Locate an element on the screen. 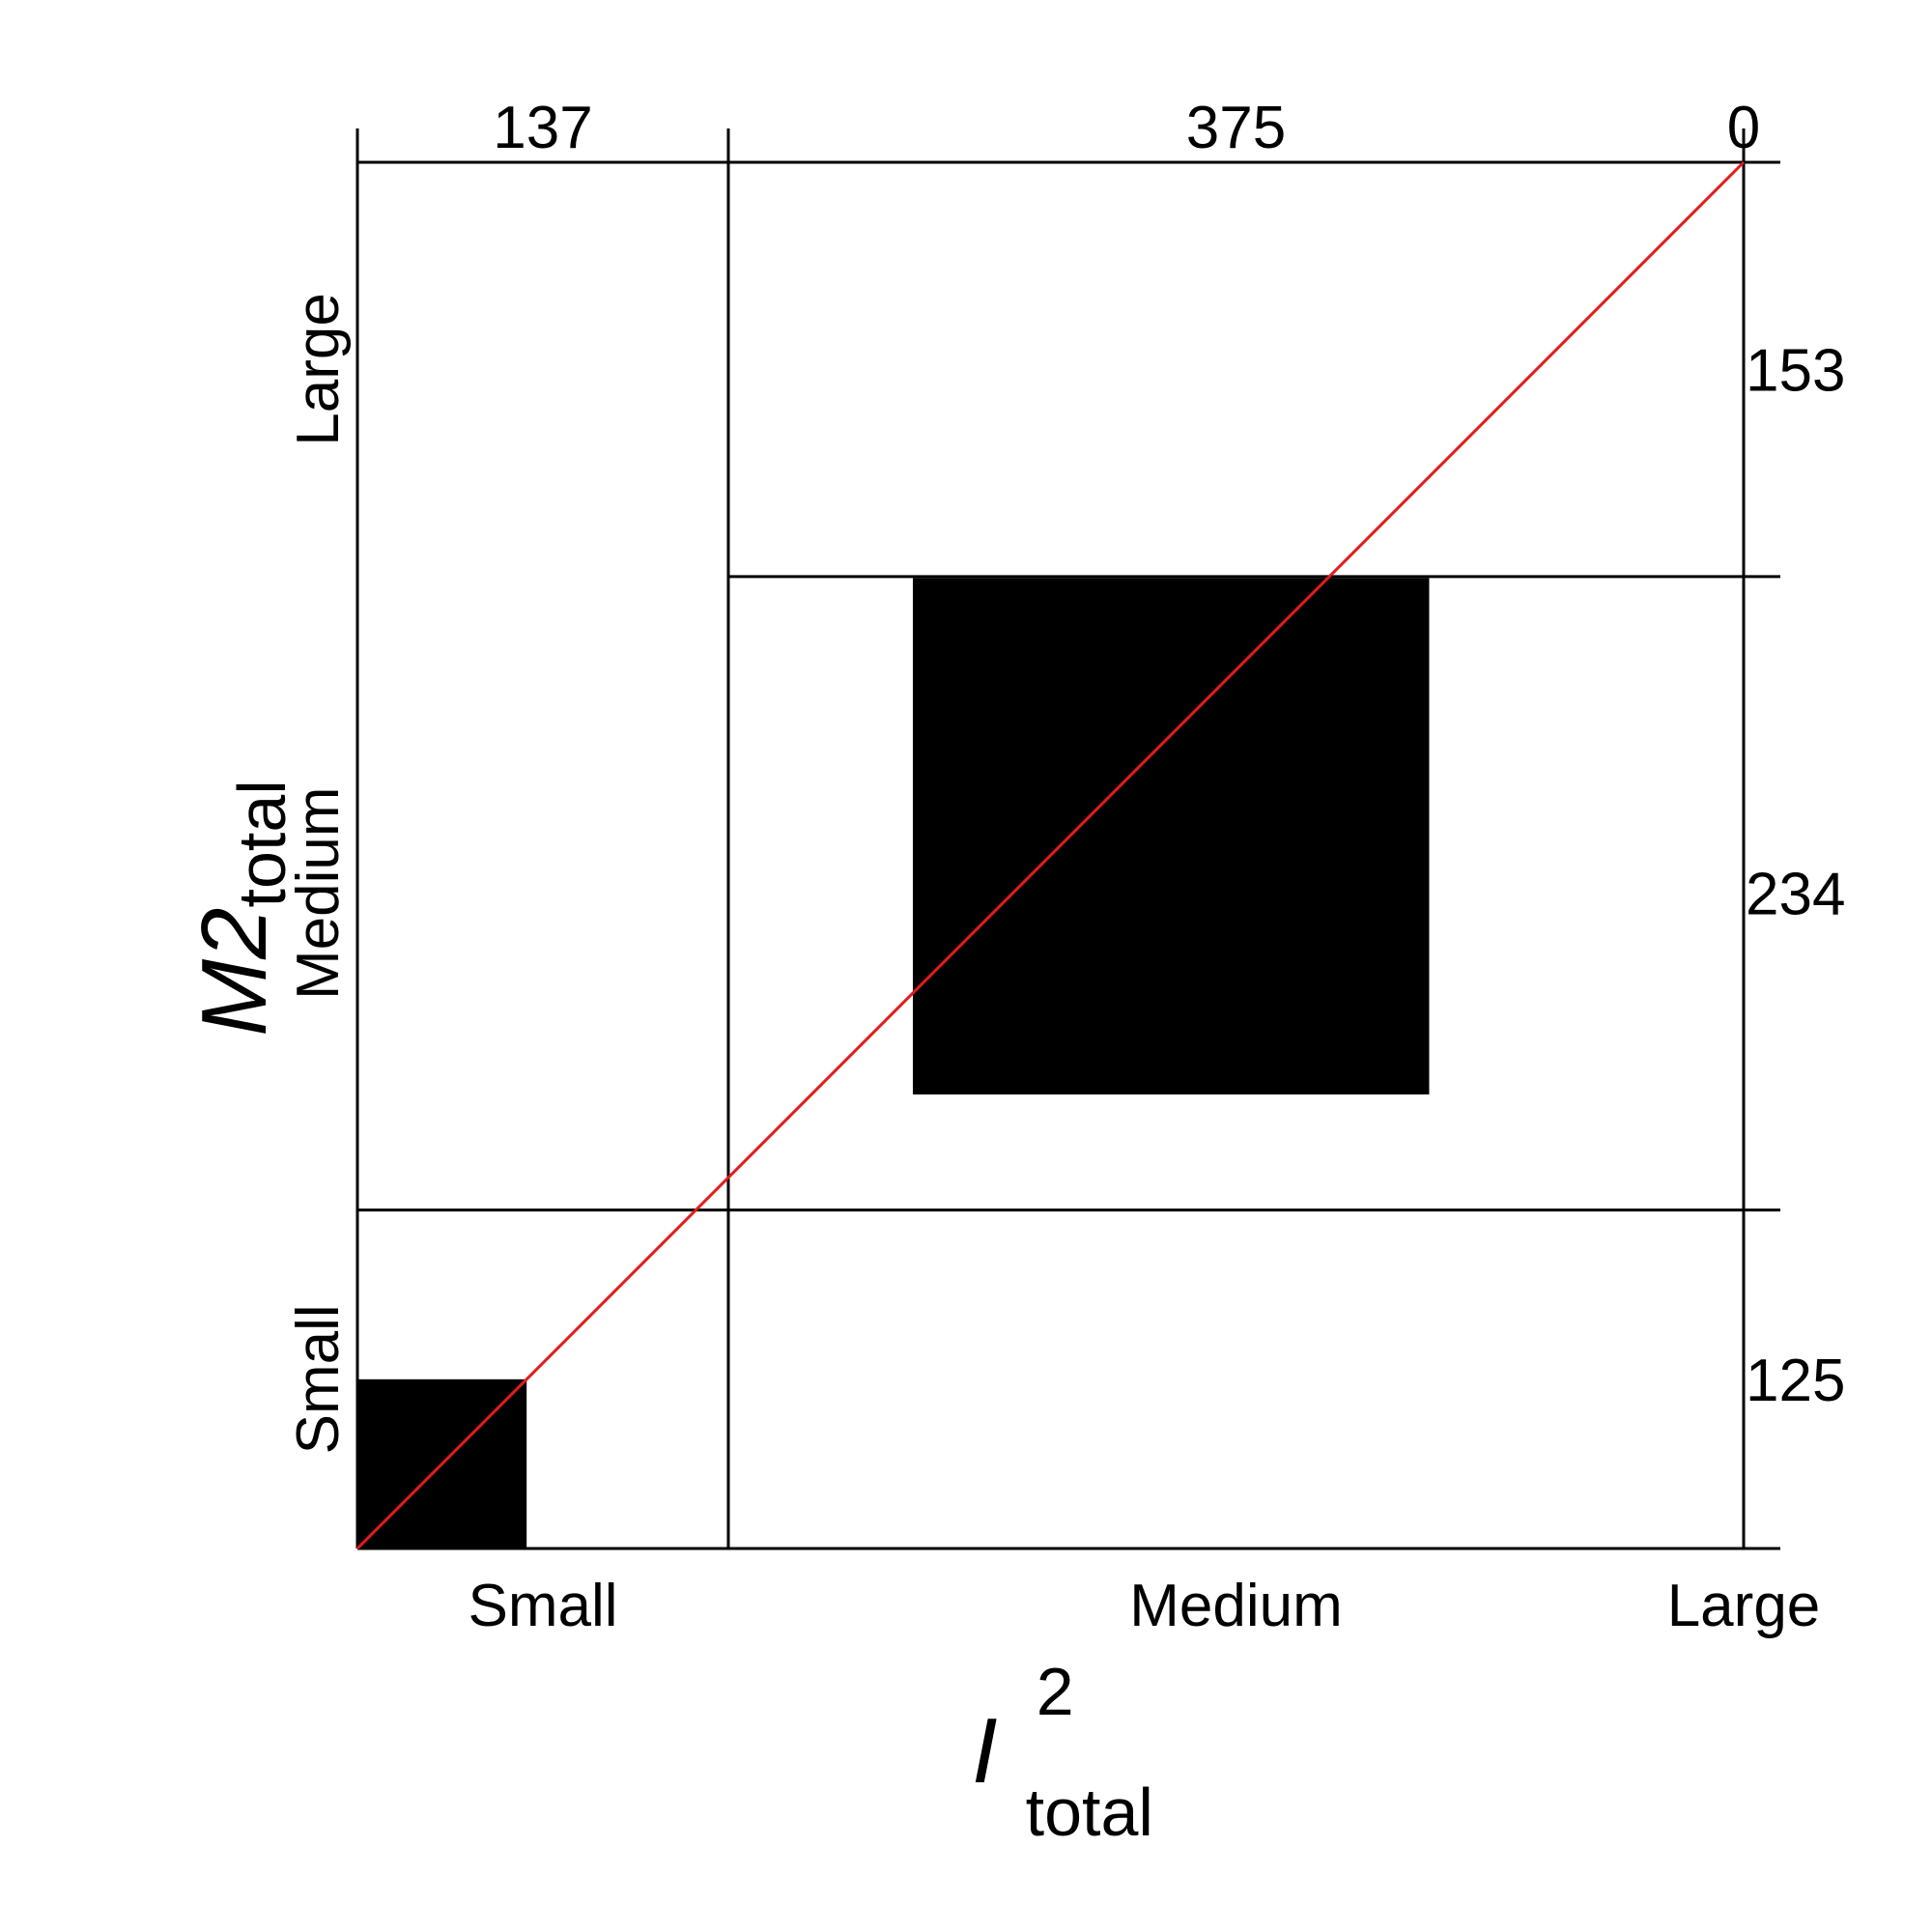 The image size is (1932, 1932). x-category-label: Large is located at coordinates (1744, 1606).